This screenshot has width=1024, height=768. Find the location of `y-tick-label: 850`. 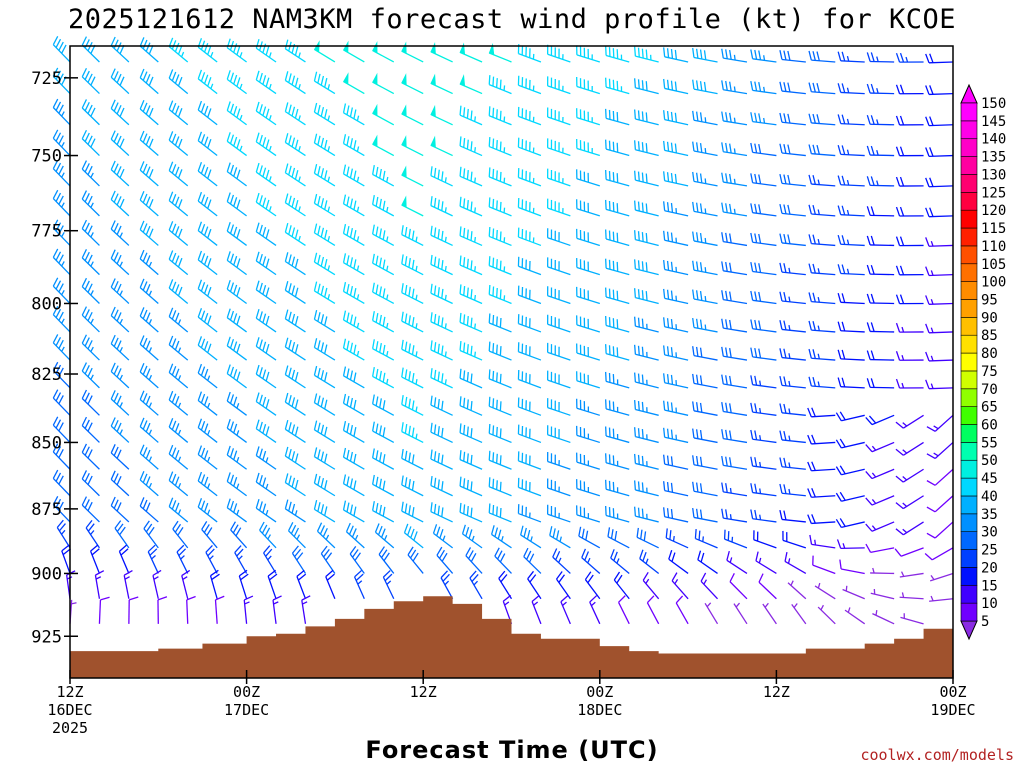

y-tick-label: 850 is located at coordinates (46, 443).